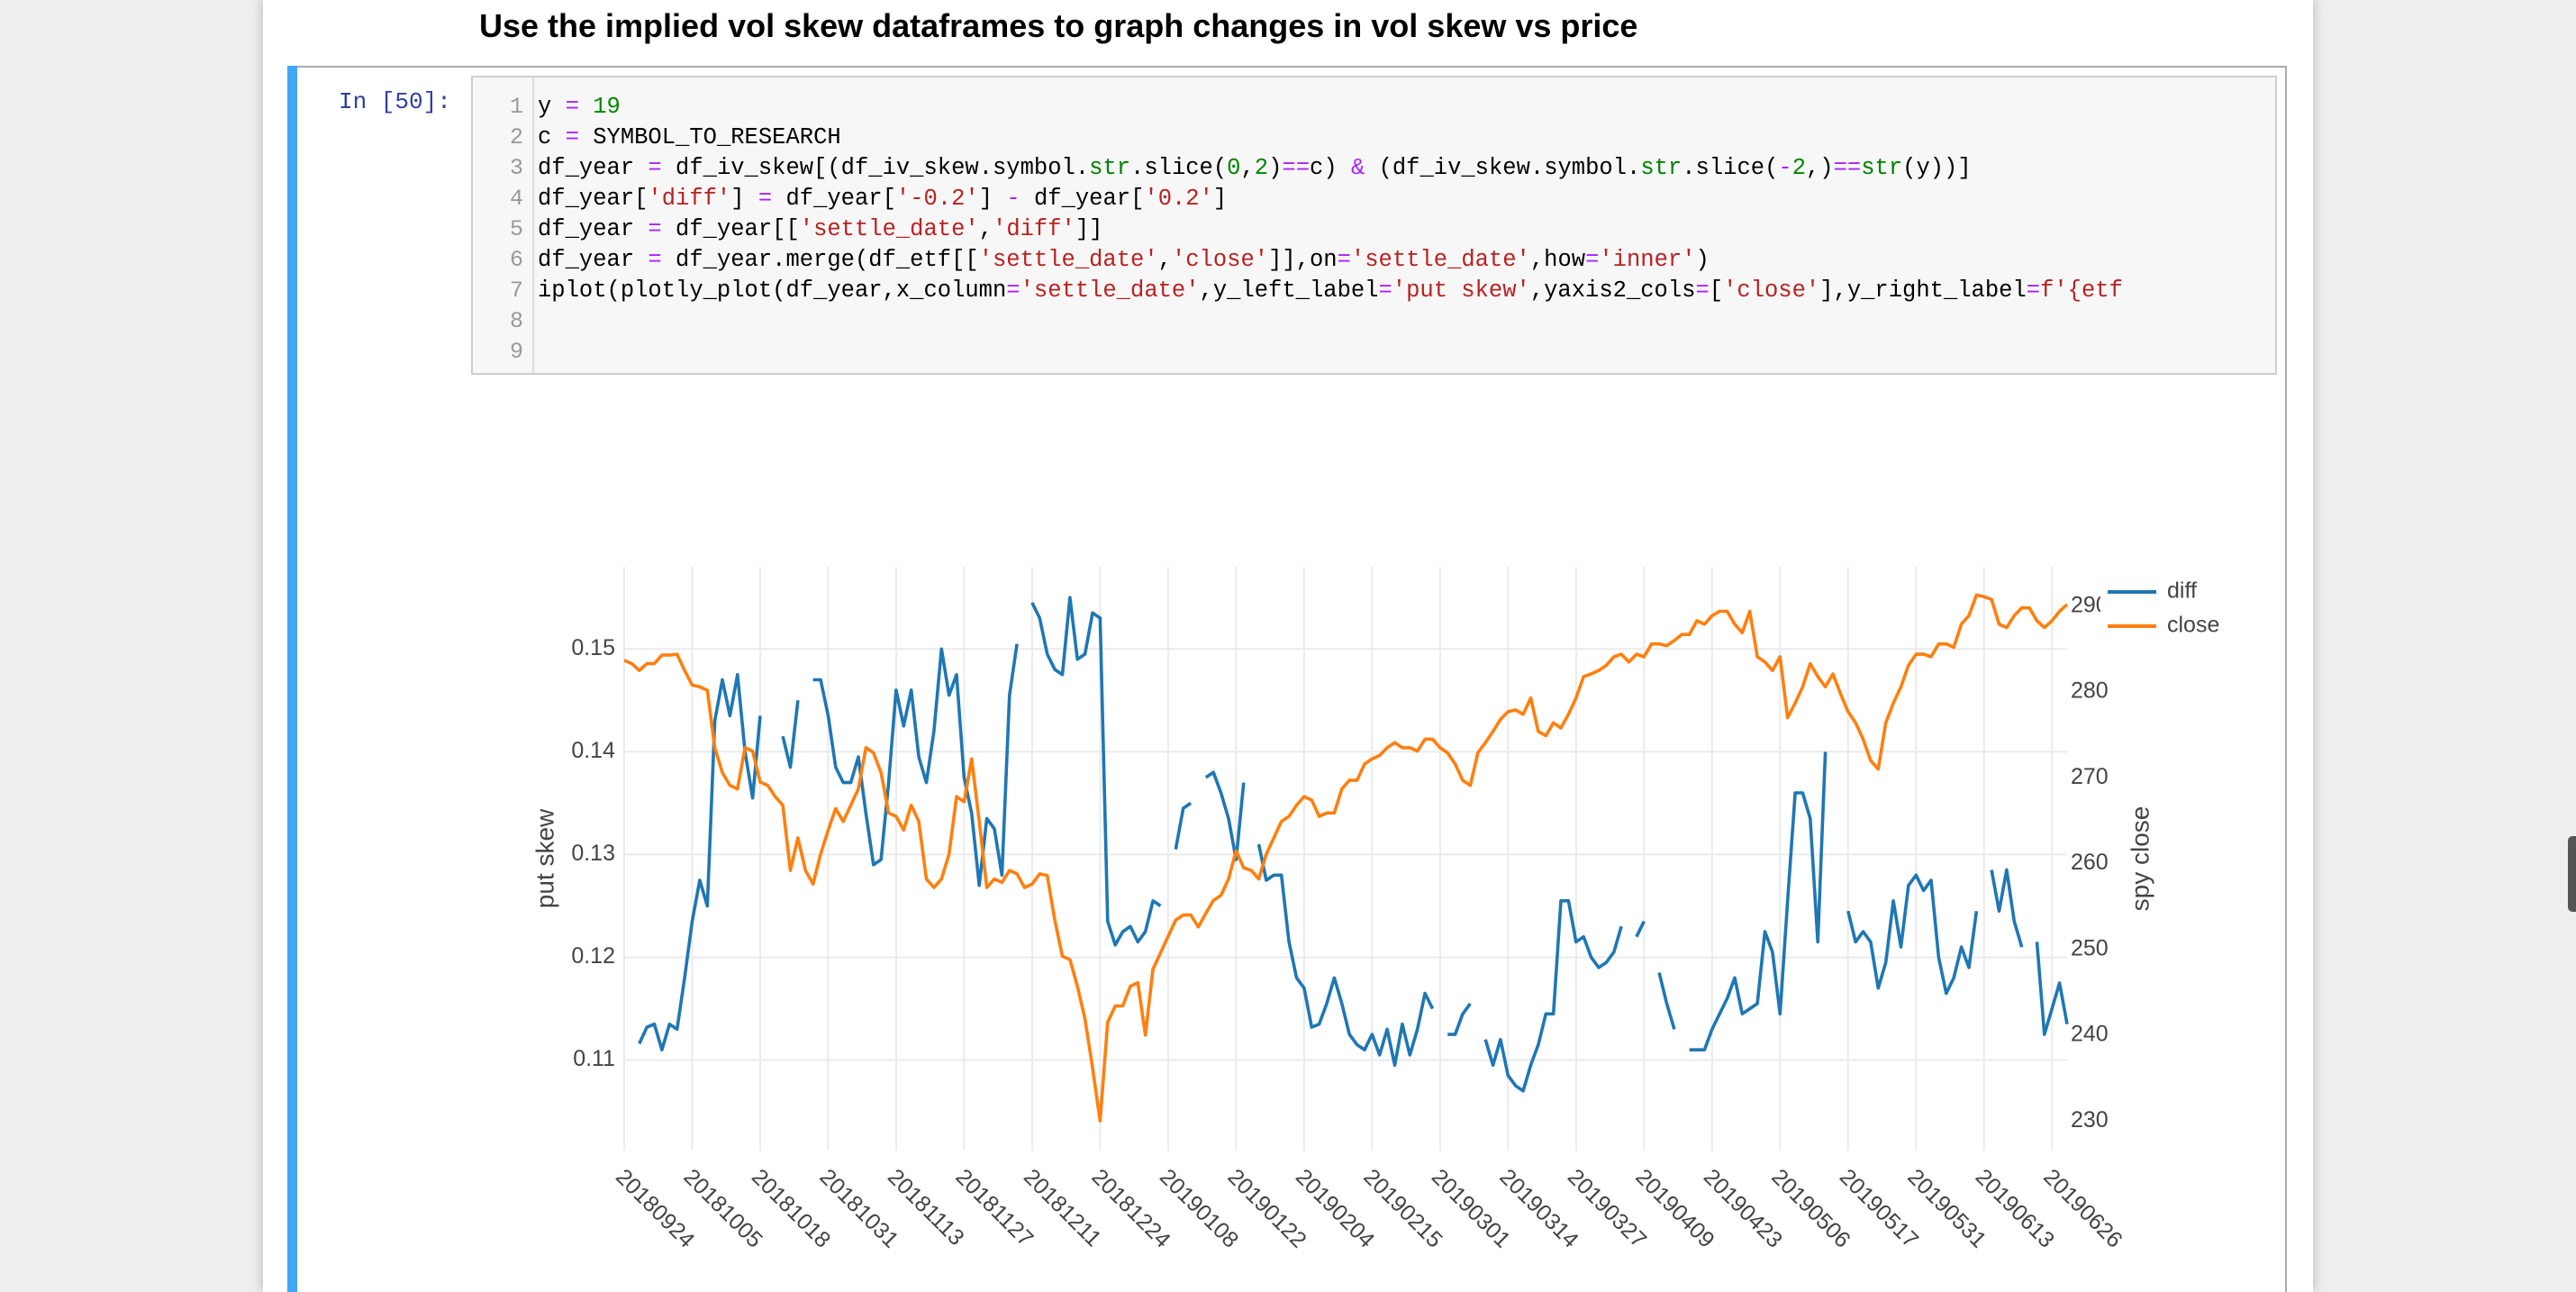  I want to click on y2-tick-label: 230, so click(2090, 1120).